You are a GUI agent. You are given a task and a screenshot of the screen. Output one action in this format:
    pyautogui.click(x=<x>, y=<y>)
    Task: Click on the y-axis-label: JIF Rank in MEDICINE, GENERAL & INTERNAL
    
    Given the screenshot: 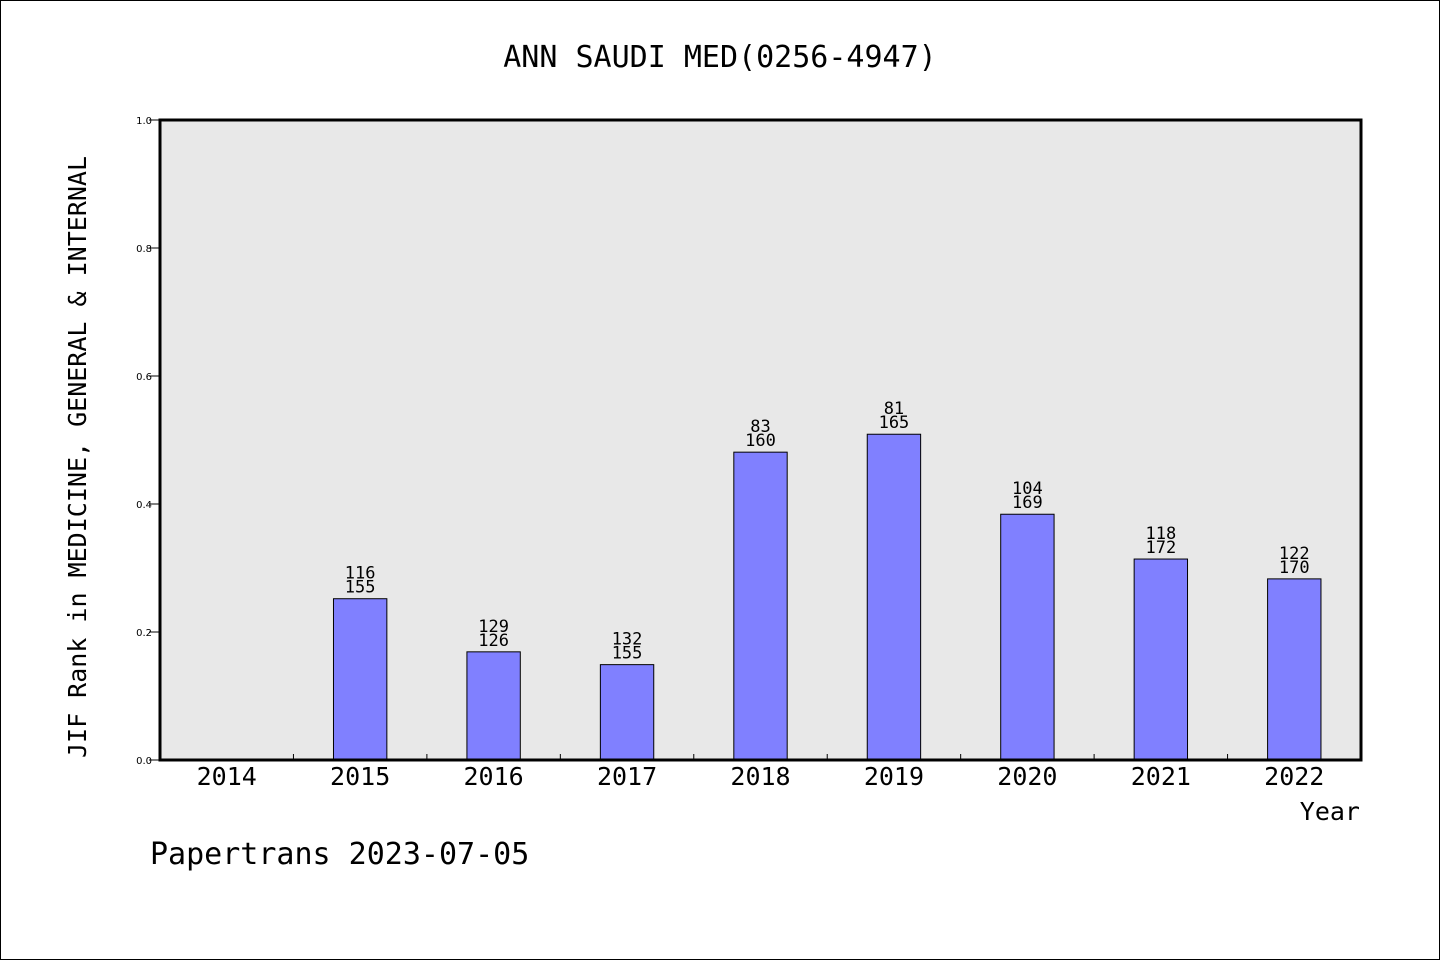 What is the action you would take?
    pyautogui.click(x=77, y=457)
    